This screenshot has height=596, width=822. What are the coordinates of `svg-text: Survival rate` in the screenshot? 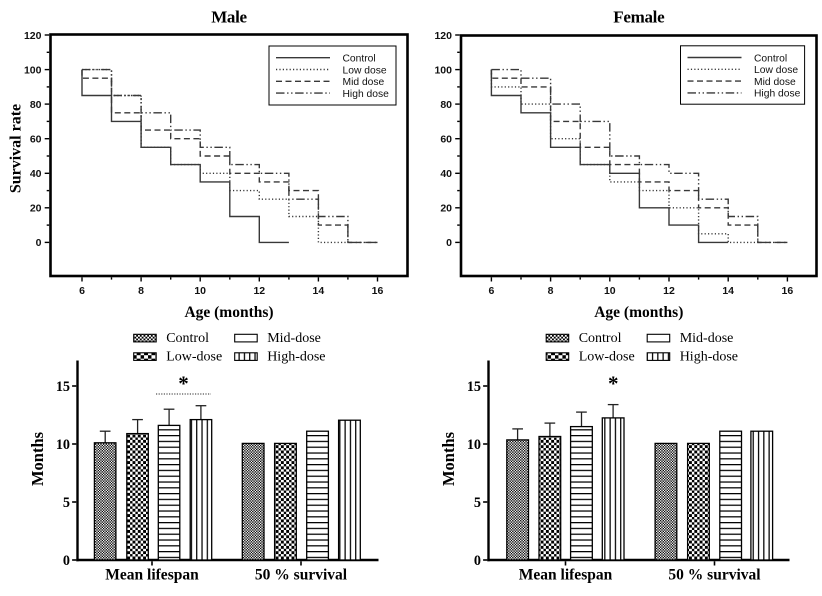 It's located at (16, 148).